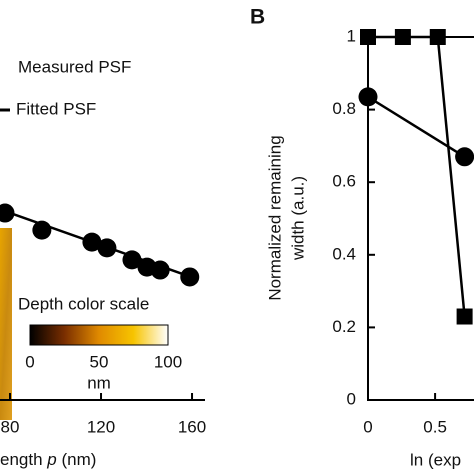 This screenshot has width=474, height=474. What do you see at coordinates (274, 217) in the screenshot?
I see `y-axis-label: Normalized remaining` at bounding box center [274, 217].